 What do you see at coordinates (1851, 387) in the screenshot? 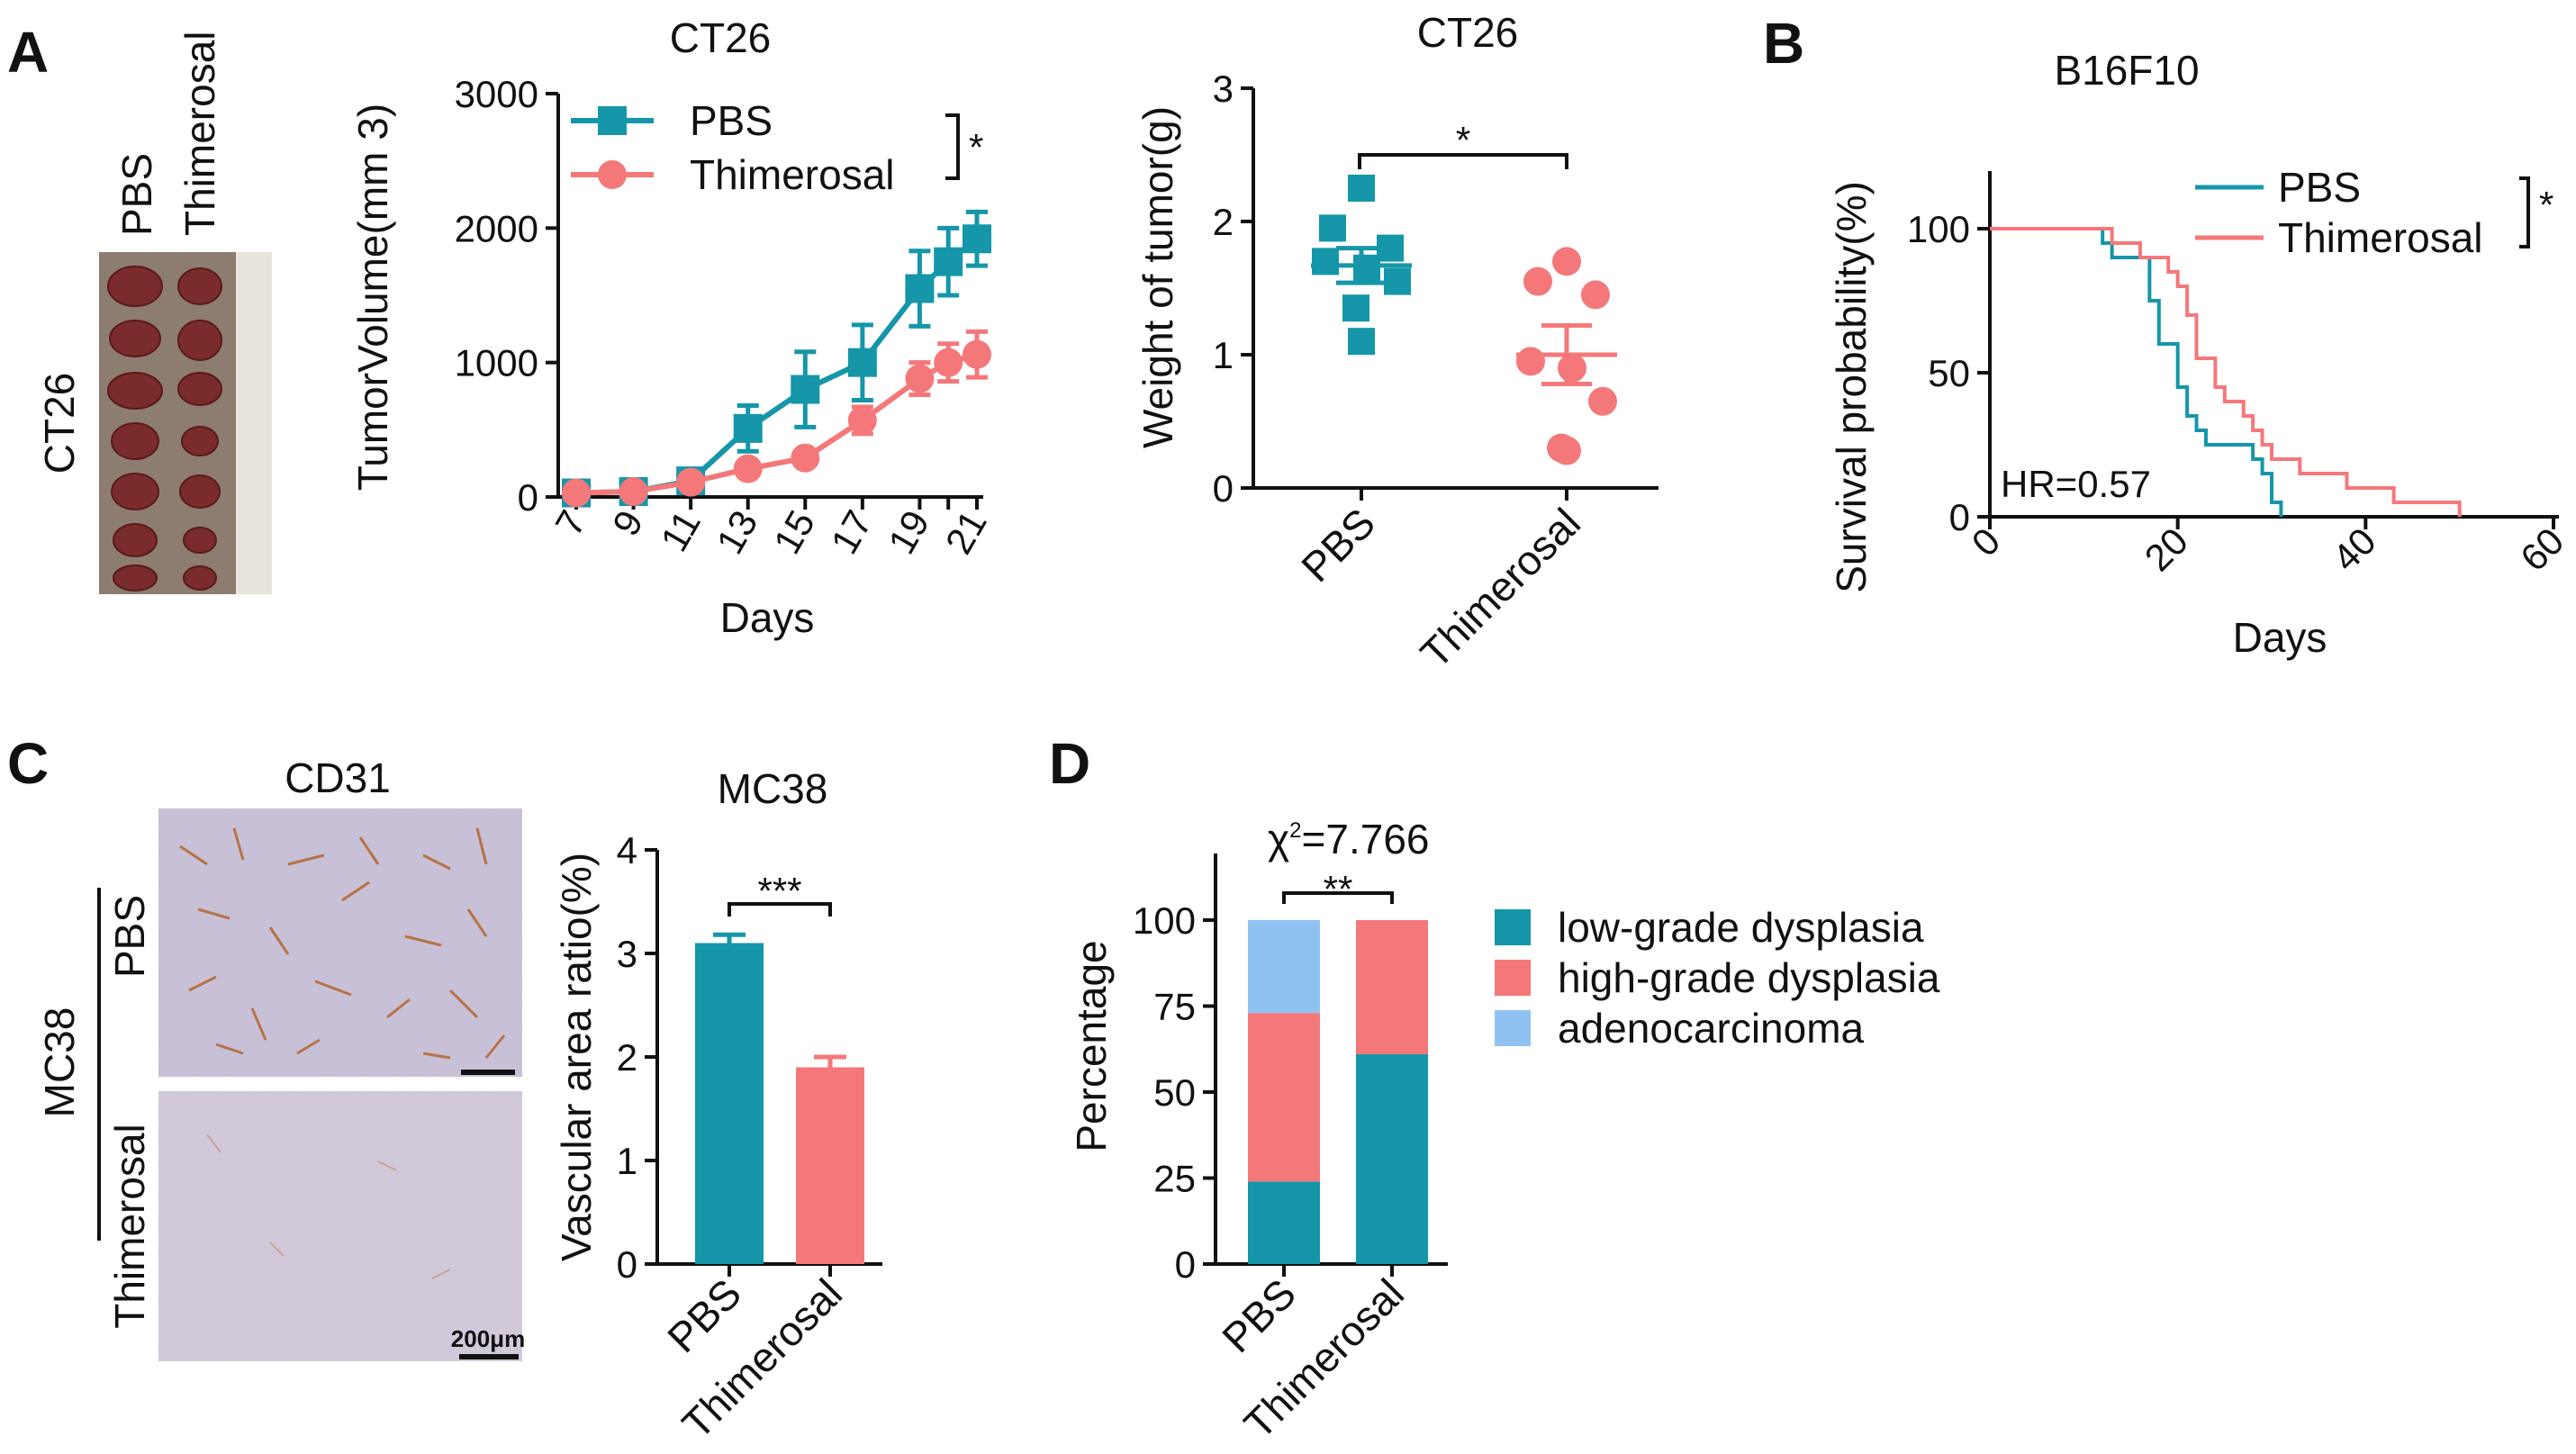
I see `survival-y-label: Survival probability(%)` at bounding box center [1851, 387].